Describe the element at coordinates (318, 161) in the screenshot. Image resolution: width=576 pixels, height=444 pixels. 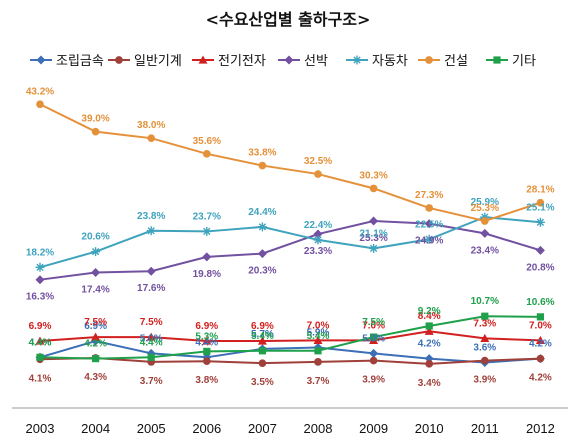
I see `data-label: 32.5%` at that location.